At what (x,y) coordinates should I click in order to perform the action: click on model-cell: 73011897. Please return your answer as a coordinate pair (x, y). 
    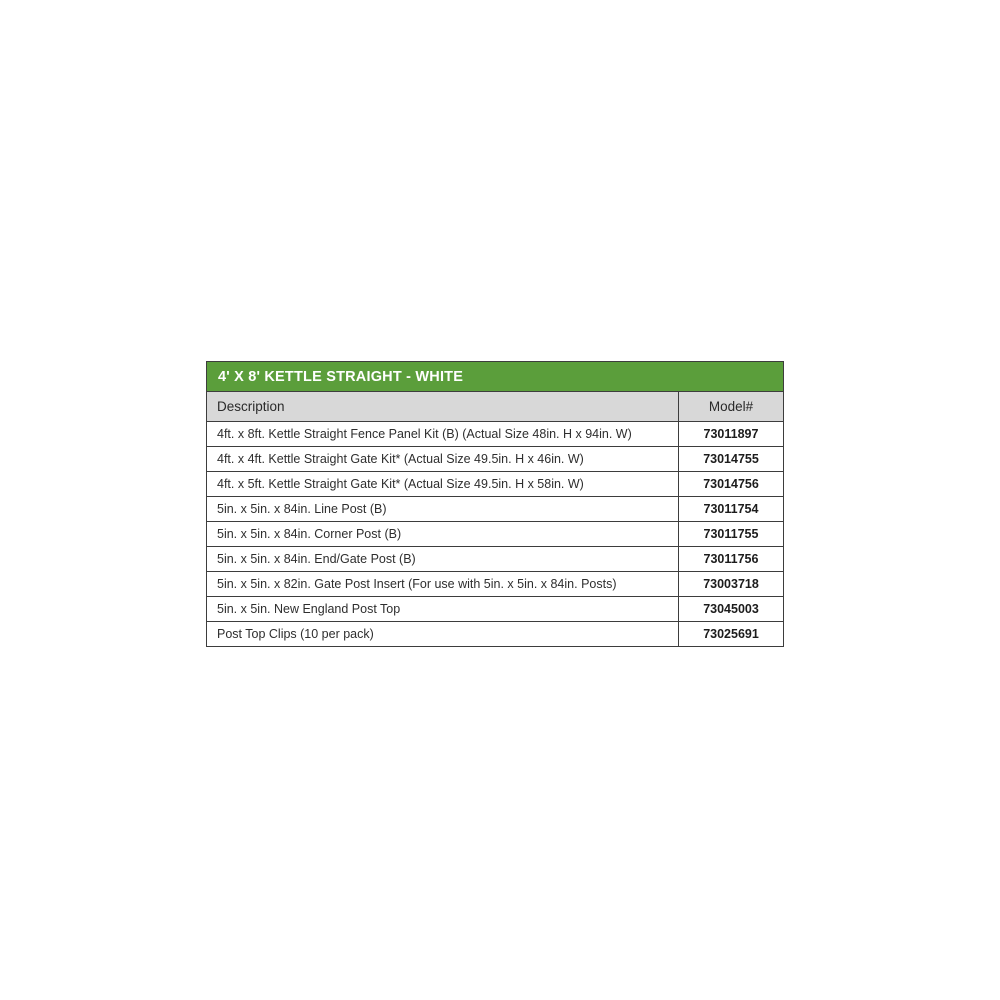
    Looking at the image, I should click on (731, 434).